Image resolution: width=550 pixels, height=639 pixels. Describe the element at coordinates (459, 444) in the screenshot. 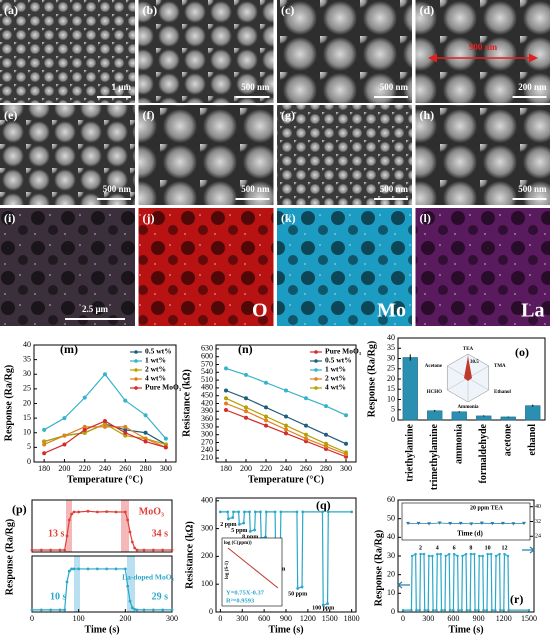

I see `x-tick-label: ammonia` at that location.